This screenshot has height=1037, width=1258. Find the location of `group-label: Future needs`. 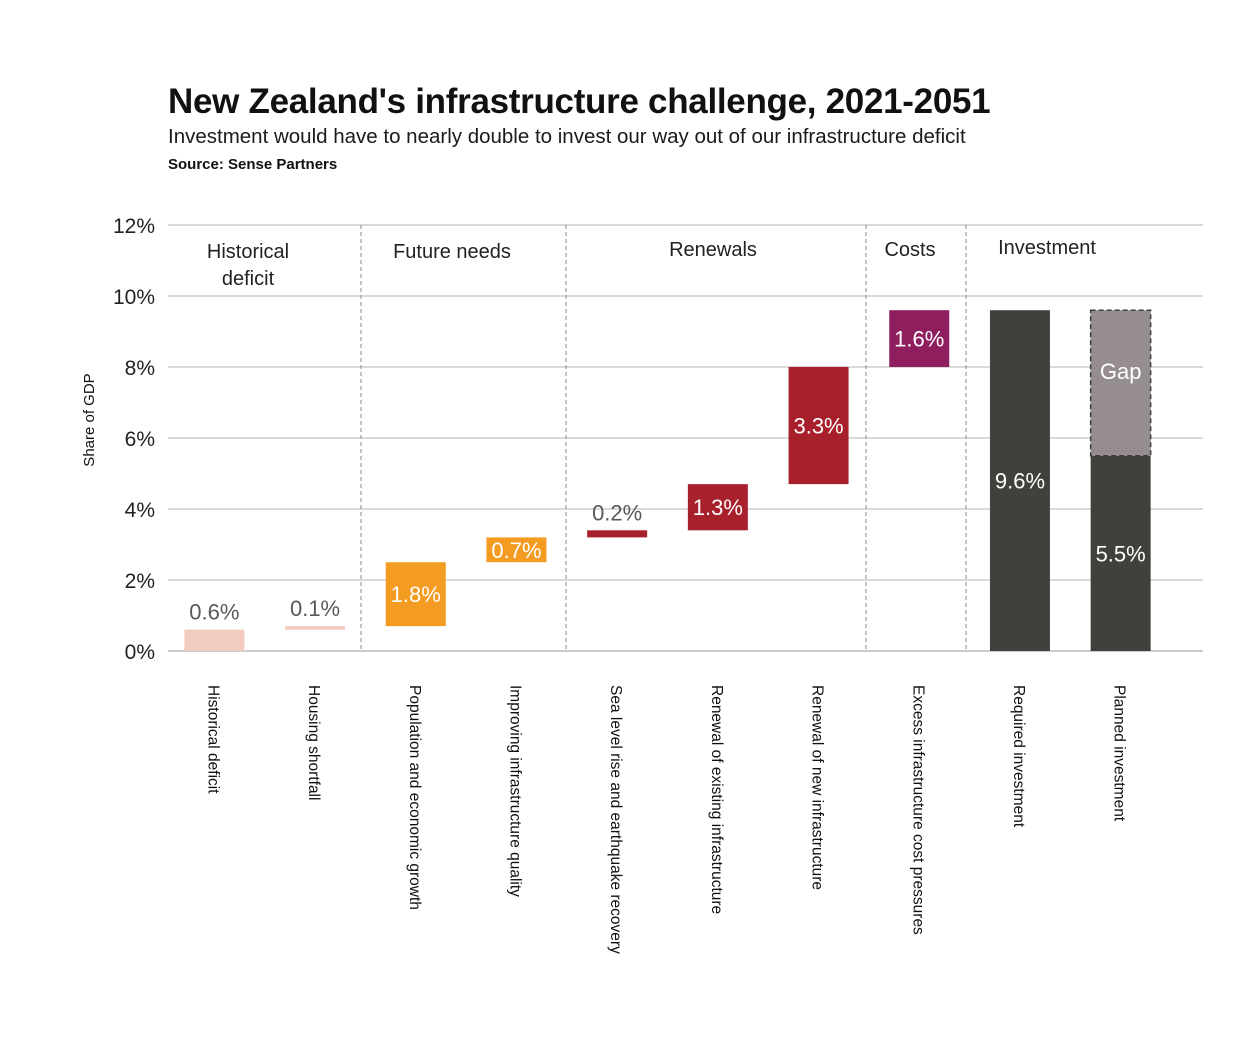

group-label: Future needs is located at coordinates (452, 252).